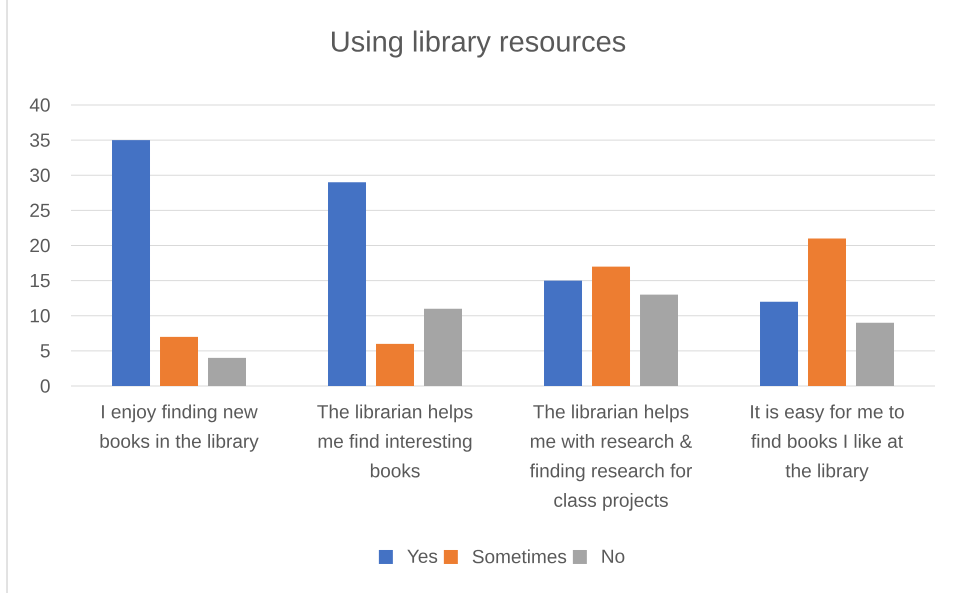  What do you see at coordinates (45, 386) in the screenshot?
I see `y-tick-label: 0` at bounding box center [45, 386].